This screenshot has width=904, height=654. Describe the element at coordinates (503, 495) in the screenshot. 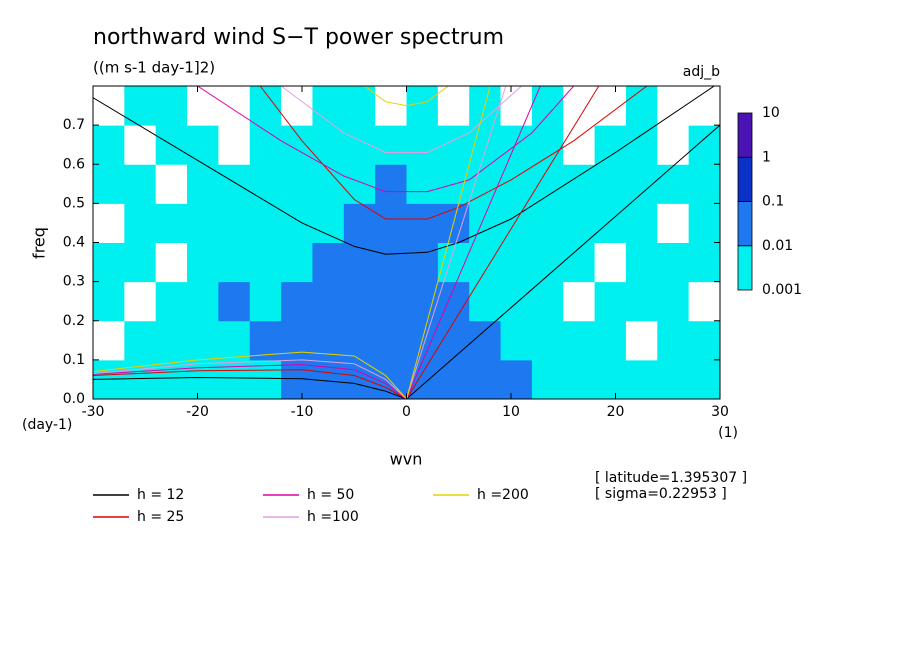

I see `legend-label: h =200` at that location.